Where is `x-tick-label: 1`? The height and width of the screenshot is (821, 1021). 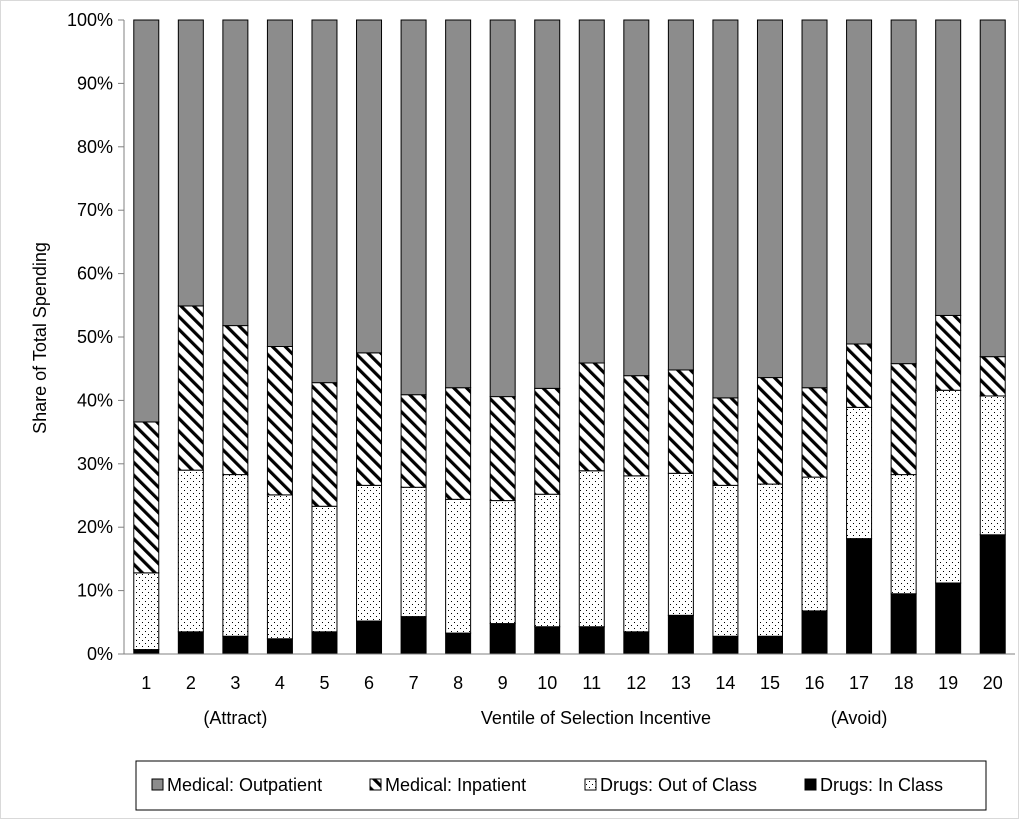
x-tick-label: 1 is located at coordinates (146, 683).